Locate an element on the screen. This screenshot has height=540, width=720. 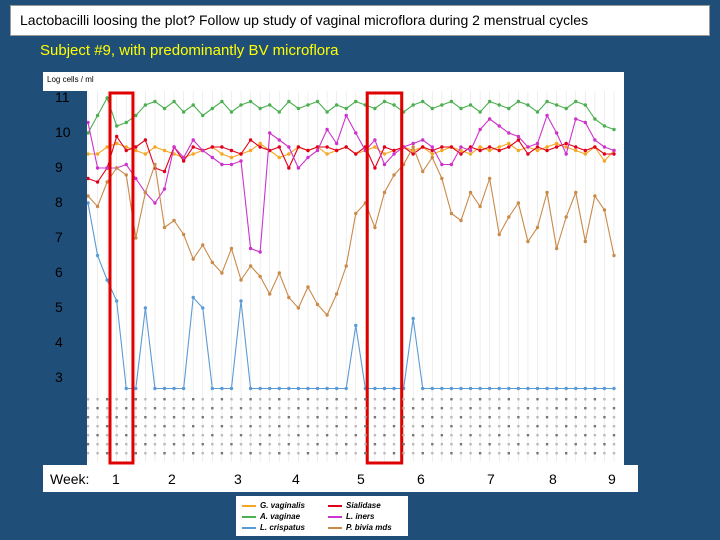
week-prefix: Week: is located at coordinates (70, 479).